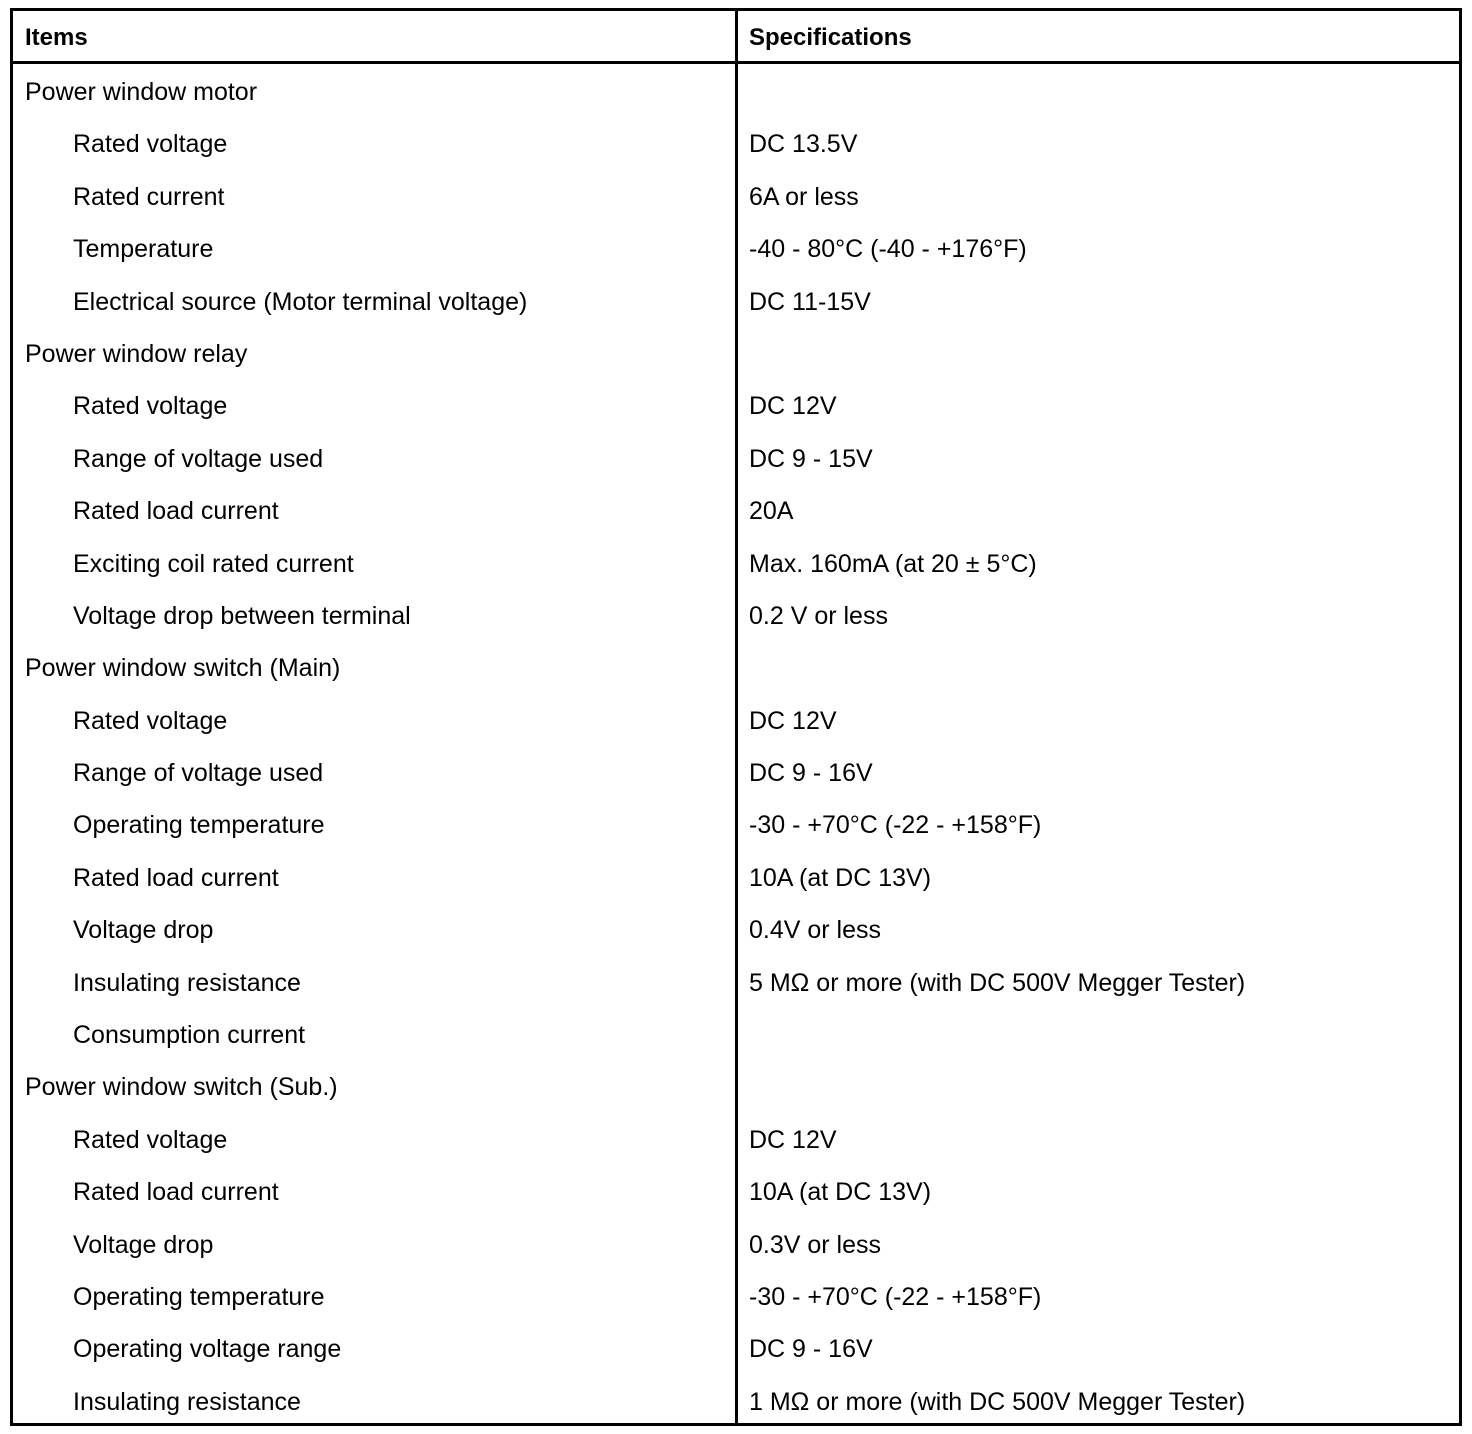  Describe the element at coordinates (893, 563) in the screenshot. I see `spec-cell: Max. 160mA (at 20 ± 5°C)` at that location.